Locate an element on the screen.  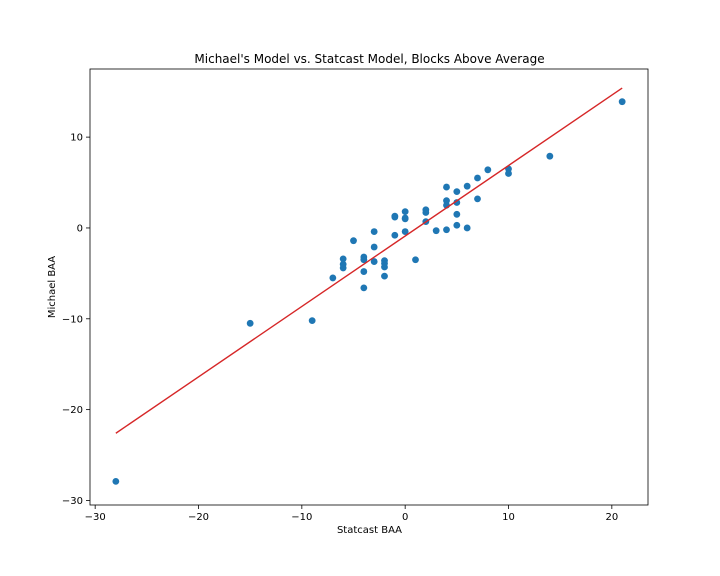
x-tick-label: −20 is located at coordinates (198, 517).